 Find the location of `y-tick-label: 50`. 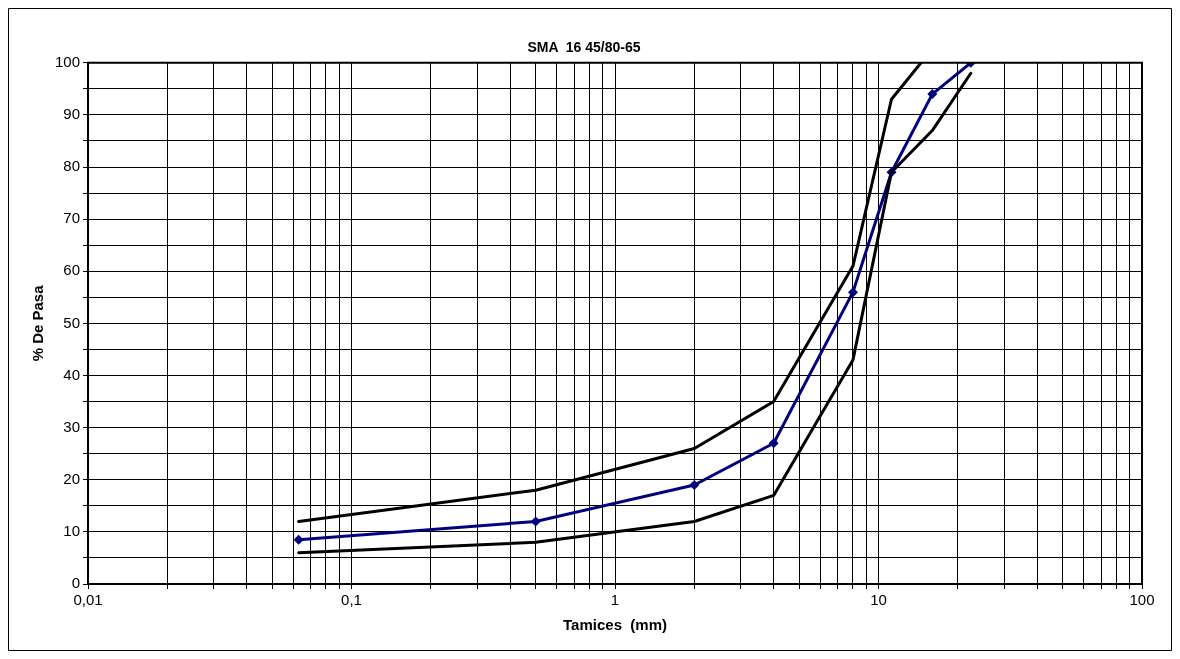

y-tick-label: 50 is located at coordinates (72, 322).